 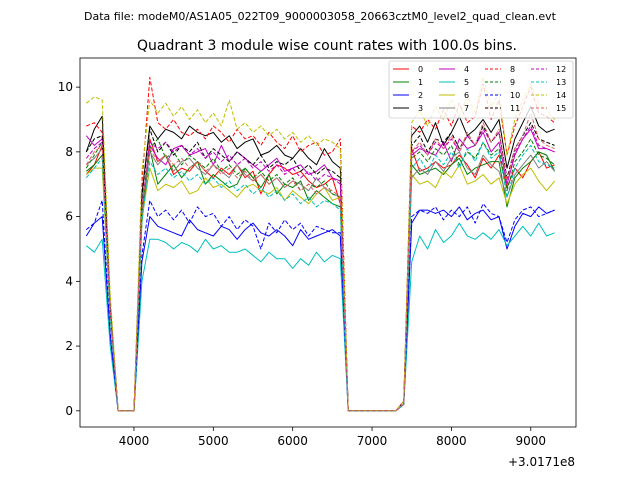 What do you see at coordinates (65, 87) in the screenshot?
I see `y-tick-label: 10` at bounding box center [65, 87].